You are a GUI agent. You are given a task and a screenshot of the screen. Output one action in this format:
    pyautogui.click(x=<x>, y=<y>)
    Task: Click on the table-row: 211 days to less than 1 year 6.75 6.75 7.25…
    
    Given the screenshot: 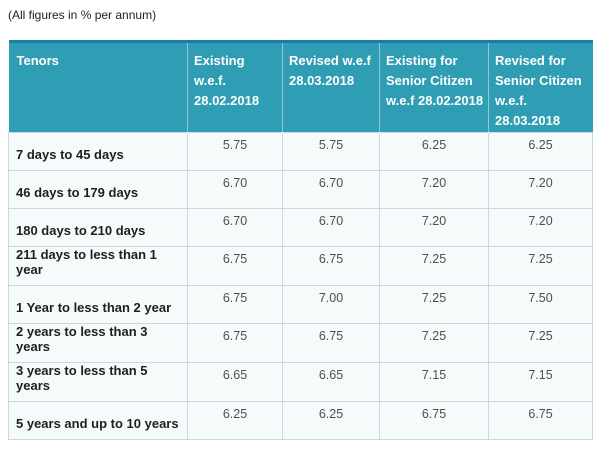 What is the action you would take?
    pyautogui.click(x=300, y=265)
    